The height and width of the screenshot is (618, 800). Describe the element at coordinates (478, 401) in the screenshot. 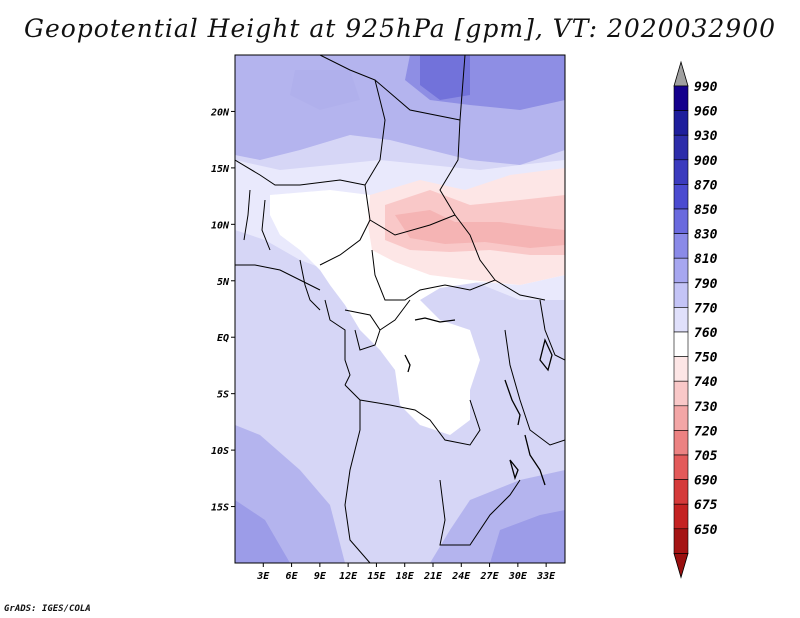

I see `coastline-lakes` at that location.